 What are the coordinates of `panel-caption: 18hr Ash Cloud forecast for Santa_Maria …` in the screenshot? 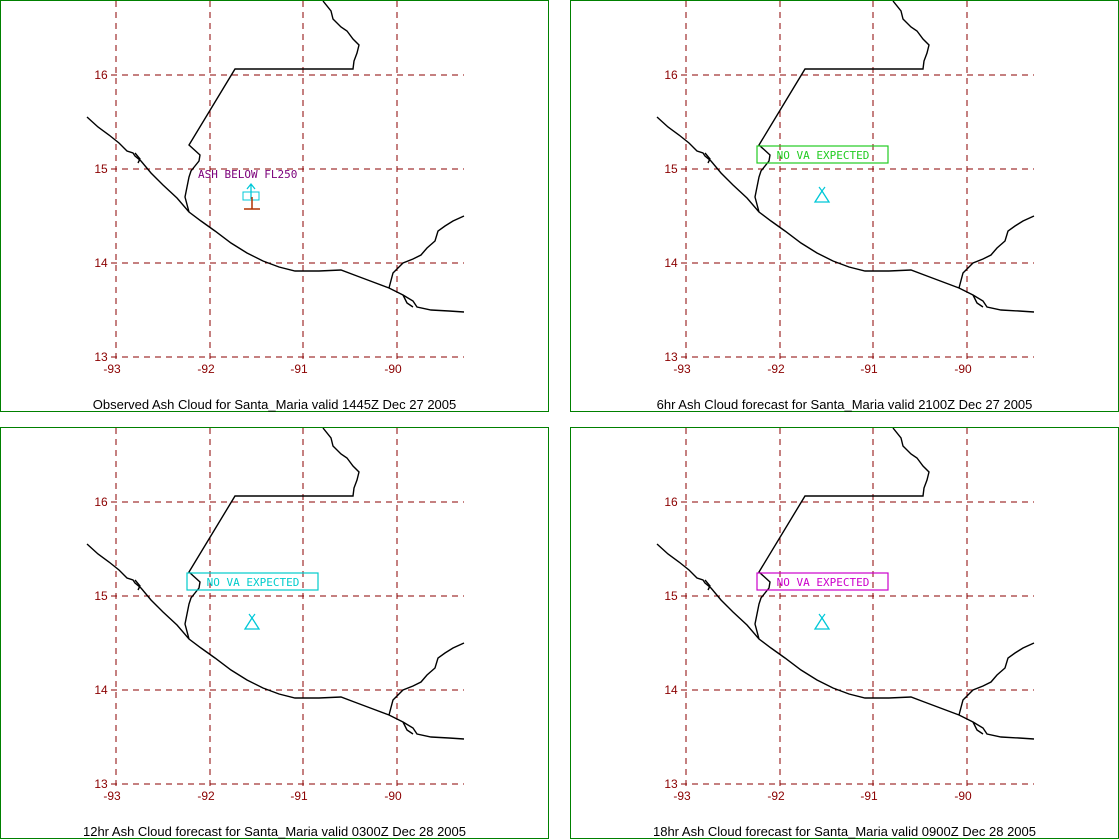 It's located at (844, 831).